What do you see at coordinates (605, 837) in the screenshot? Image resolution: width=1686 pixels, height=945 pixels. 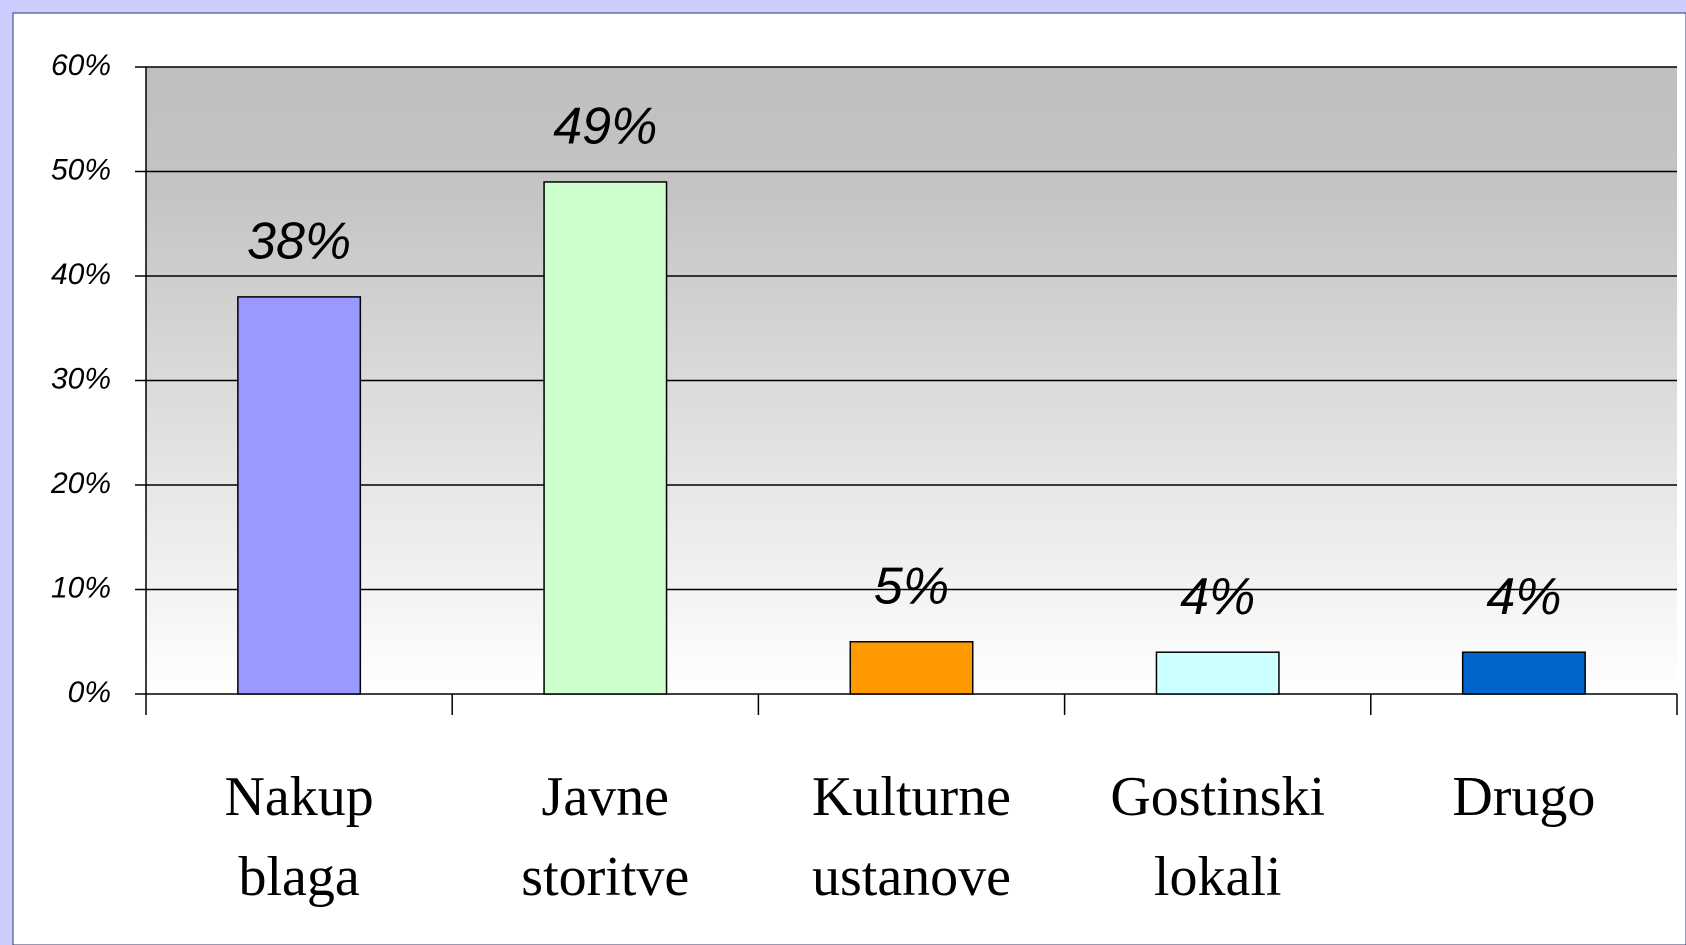 I see `x-tick-label: Javne storitve` at bounding box center [605, 837].